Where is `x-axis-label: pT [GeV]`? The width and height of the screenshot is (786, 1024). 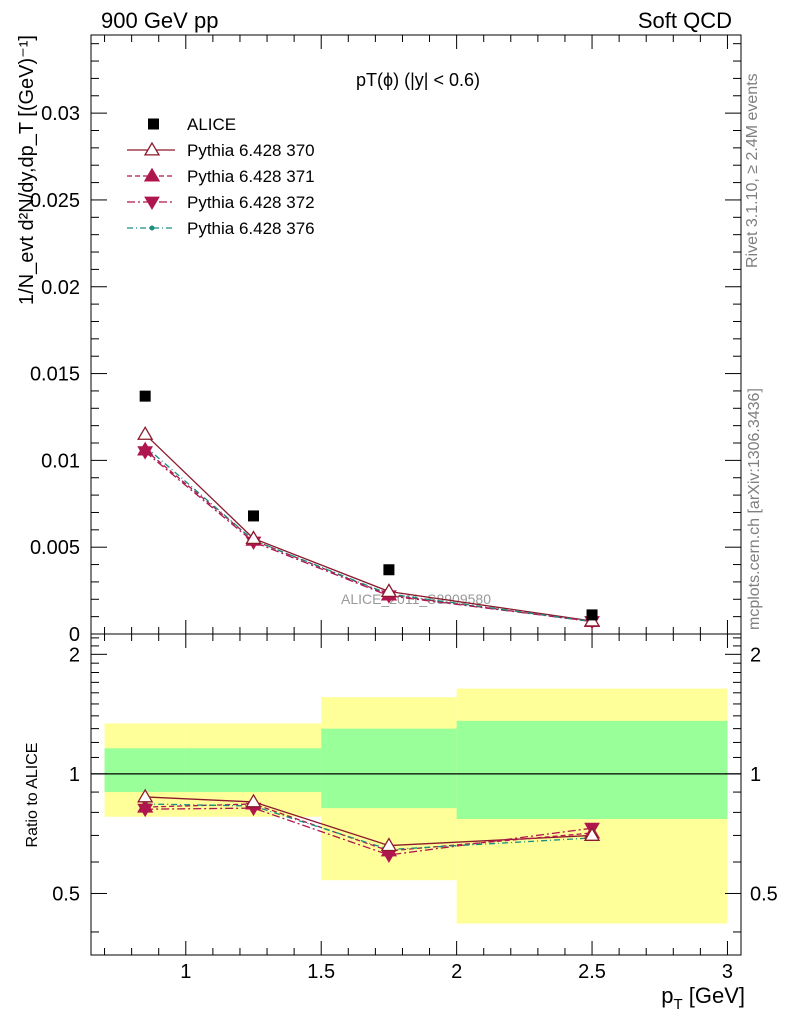
x-axis-label: pT [GeV] is located at coordinates (703, 998).